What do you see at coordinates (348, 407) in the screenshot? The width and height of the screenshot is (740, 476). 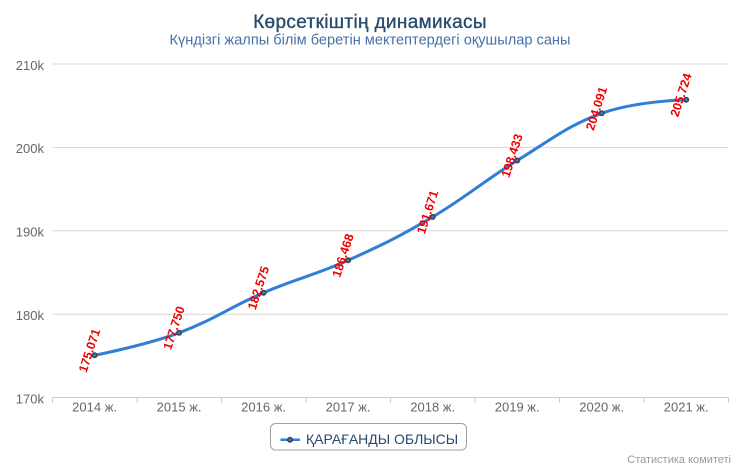 I see `svg-text: 2017 ж.` at bounding box center [348, 407].